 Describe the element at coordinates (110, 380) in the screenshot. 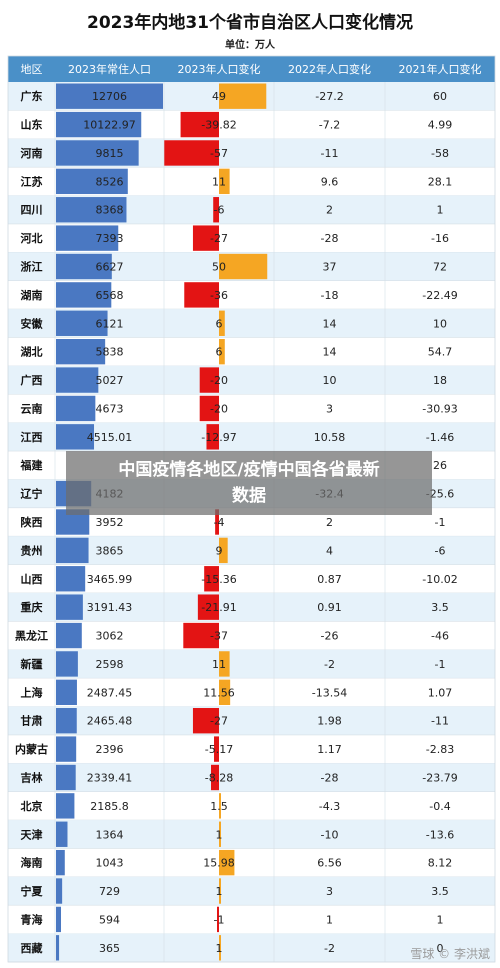

I see `population-value: 5027` at that location.